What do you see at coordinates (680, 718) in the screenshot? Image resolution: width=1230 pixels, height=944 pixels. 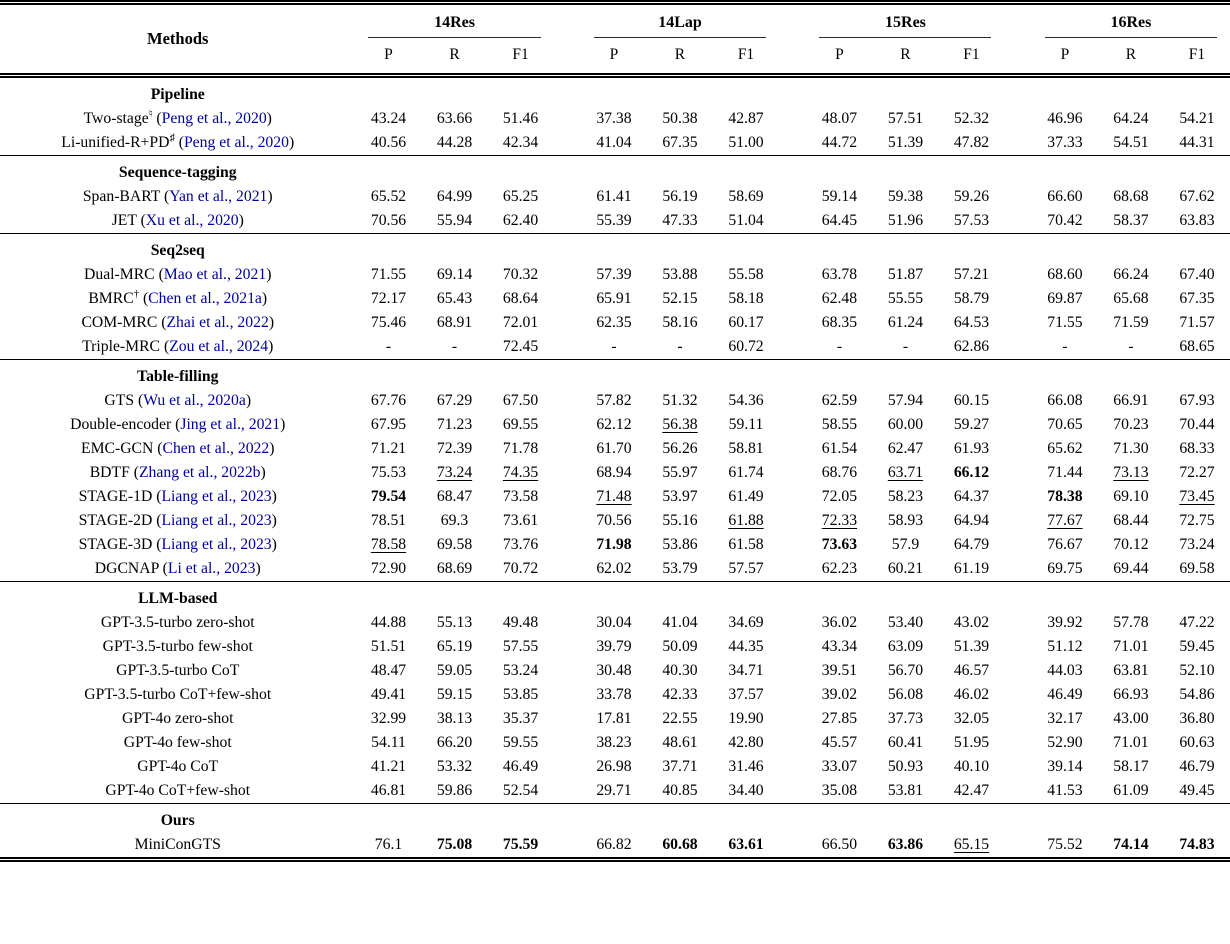 I see `metric-cell: 22.55` at bounding box center [680, 718].